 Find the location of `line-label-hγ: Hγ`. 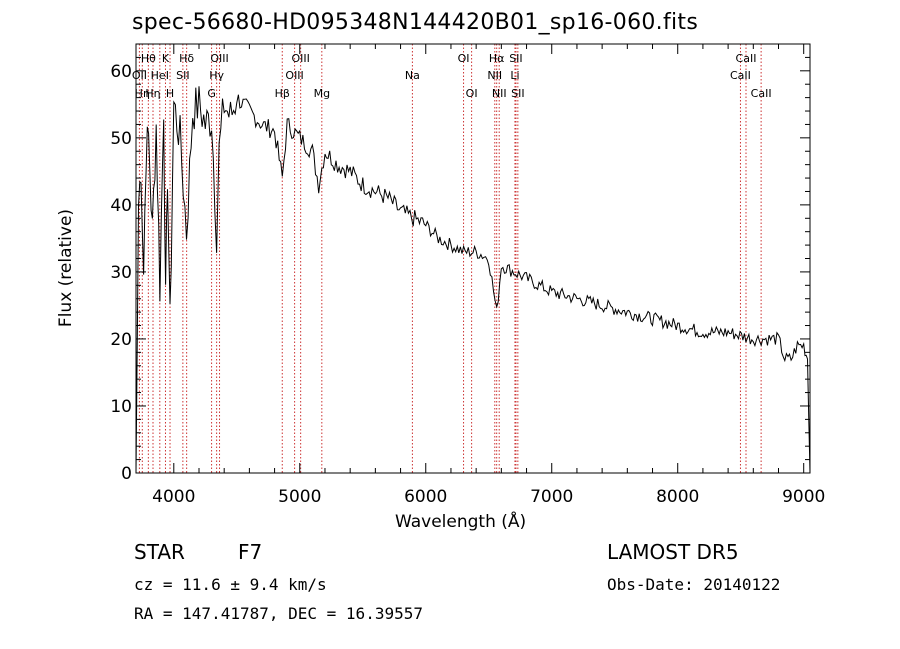

line-label-hγ: Hγ is located at coordinates (216, 75).